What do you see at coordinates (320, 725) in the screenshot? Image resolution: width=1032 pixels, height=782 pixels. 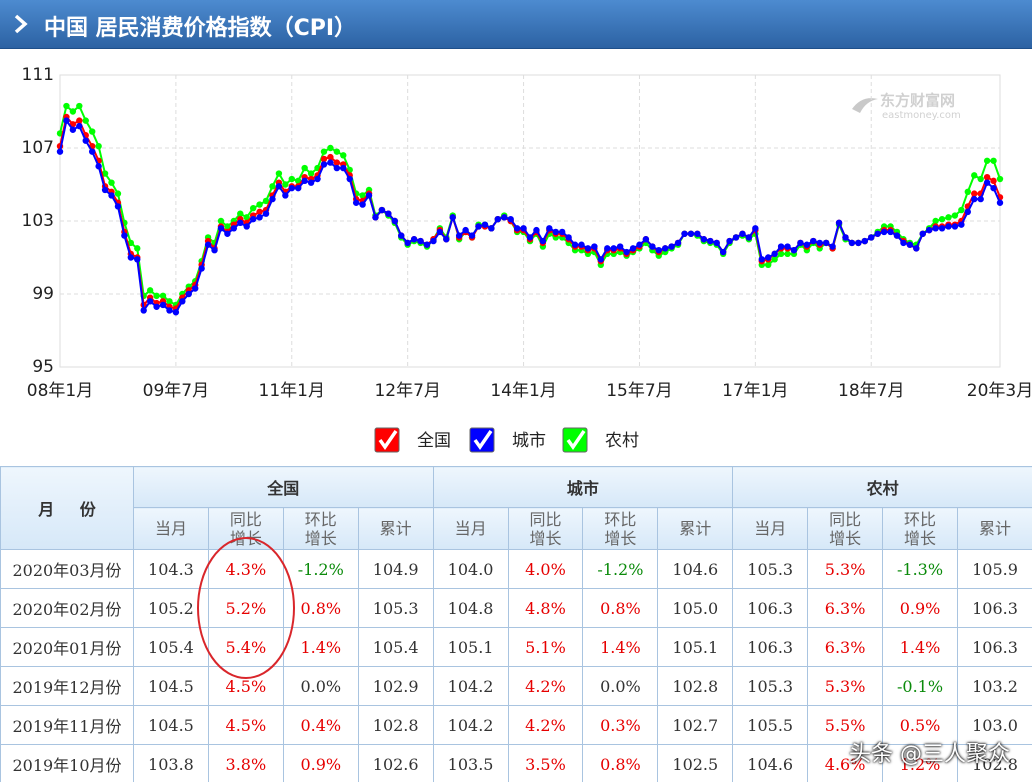 I see `value-cell: 0.4%` at bounding box center [320, 725].